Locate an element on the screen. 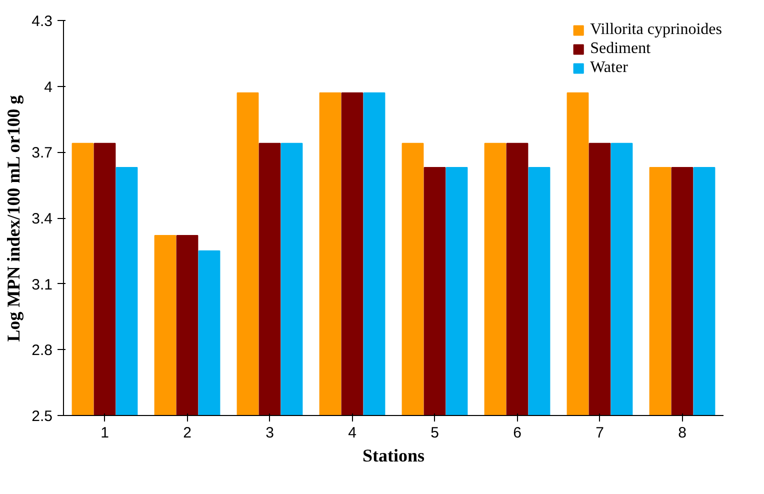 This screenshot has height=494, width=764. y-tick-label: 2.5 is located at coordinates (42, 416).